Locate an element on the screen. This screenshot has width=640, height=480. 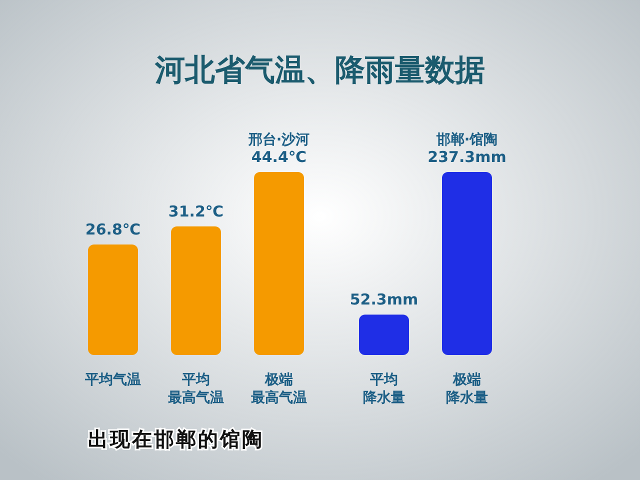
data-label: 26.8℃ is located at coordinates (113, 229).